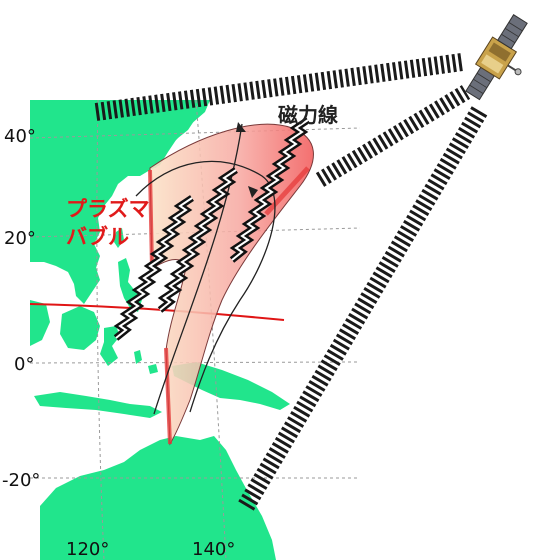 The image size is (554, 560). I want to click on land-sumatra, so click(40, 323).